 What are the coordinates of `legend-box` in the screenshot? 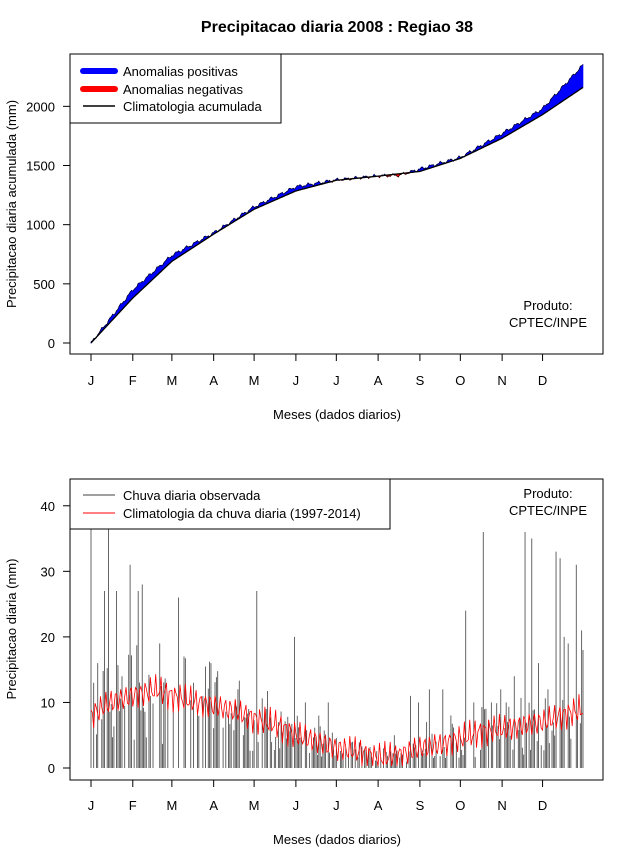 It's located at (230, 504).